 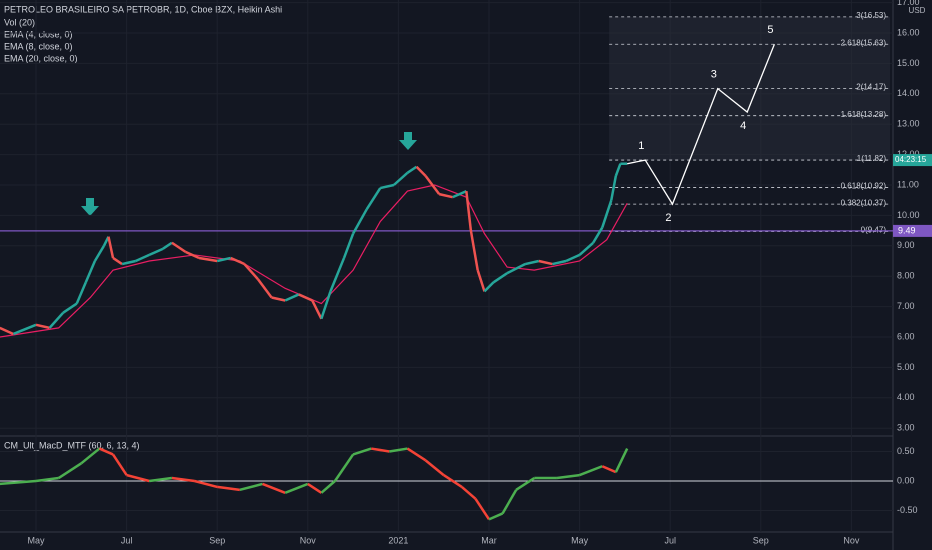 I want to click on price-tag-label: 9.49, so click(x=907, y=230).